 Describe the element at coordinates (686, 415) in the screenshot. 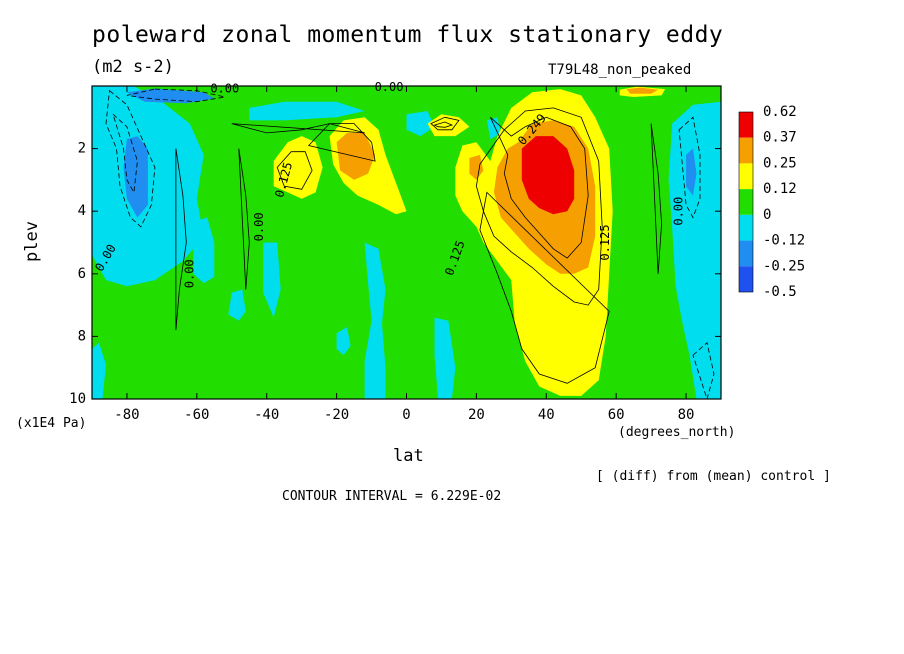

I see `x-tick-label: 80` at that location.